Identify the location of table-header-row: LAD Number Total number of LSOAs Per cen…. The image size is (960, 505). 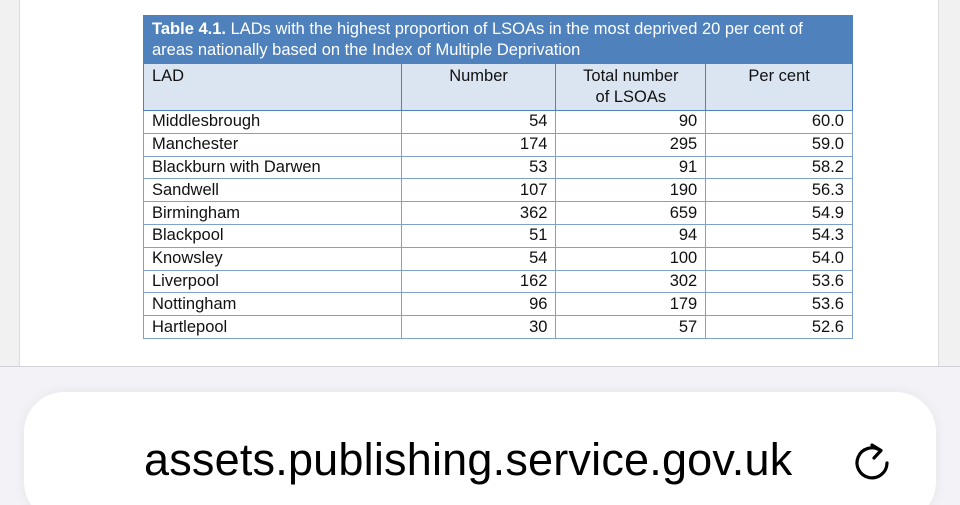
(498, 87).